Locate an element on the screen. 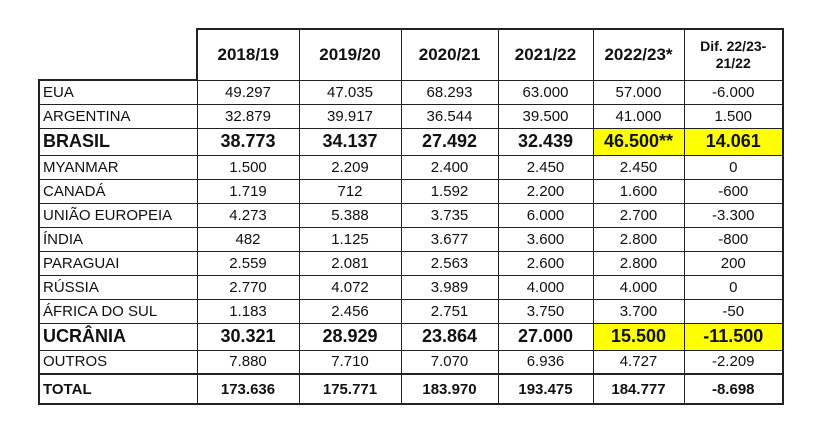 The width and height of the screenshot is (820, 422). value-cell: 15.500 is located at coordinates (638, 336).